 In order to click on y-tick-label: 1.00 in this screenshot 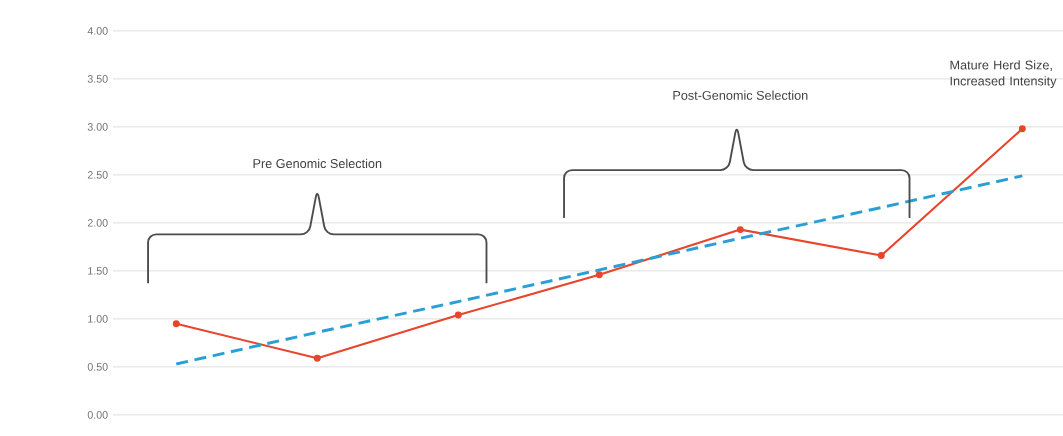, I will do `click(98, 319)`.